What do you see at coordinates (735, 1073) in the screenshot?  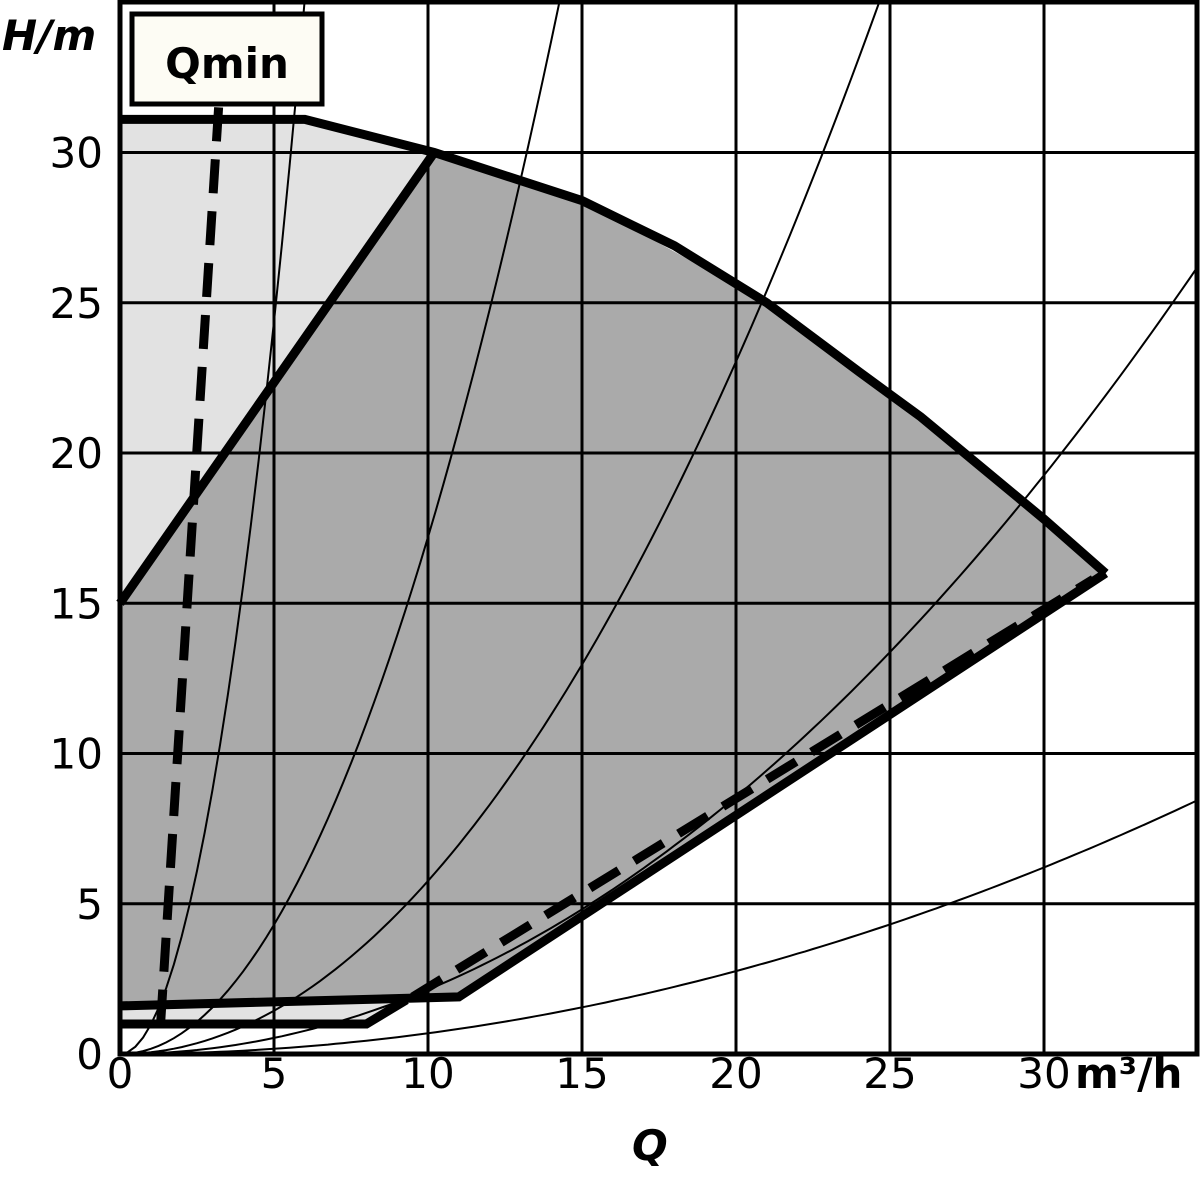 I see `x-tick-label: 20` at bounding box center [735, 1073].